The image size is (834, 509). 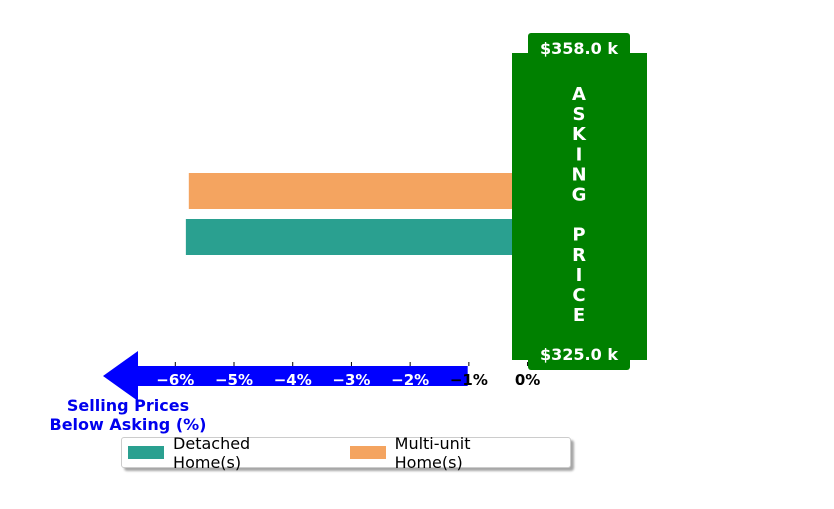 I want to click on bars-layer, so click(x=356, y=214).